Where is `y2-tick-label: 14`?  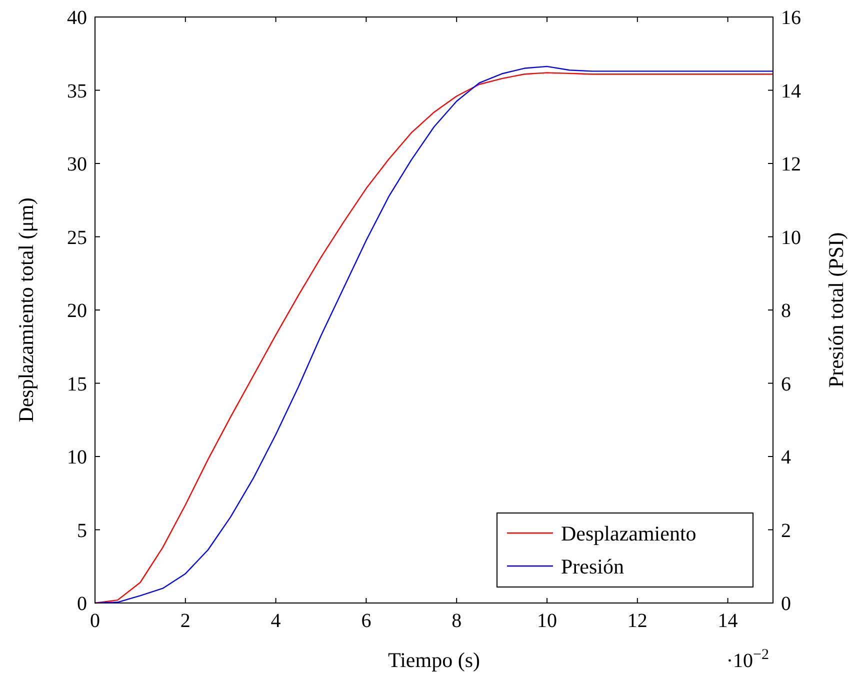
y2-tick-label: 14 is located at coordinates (791, 91).